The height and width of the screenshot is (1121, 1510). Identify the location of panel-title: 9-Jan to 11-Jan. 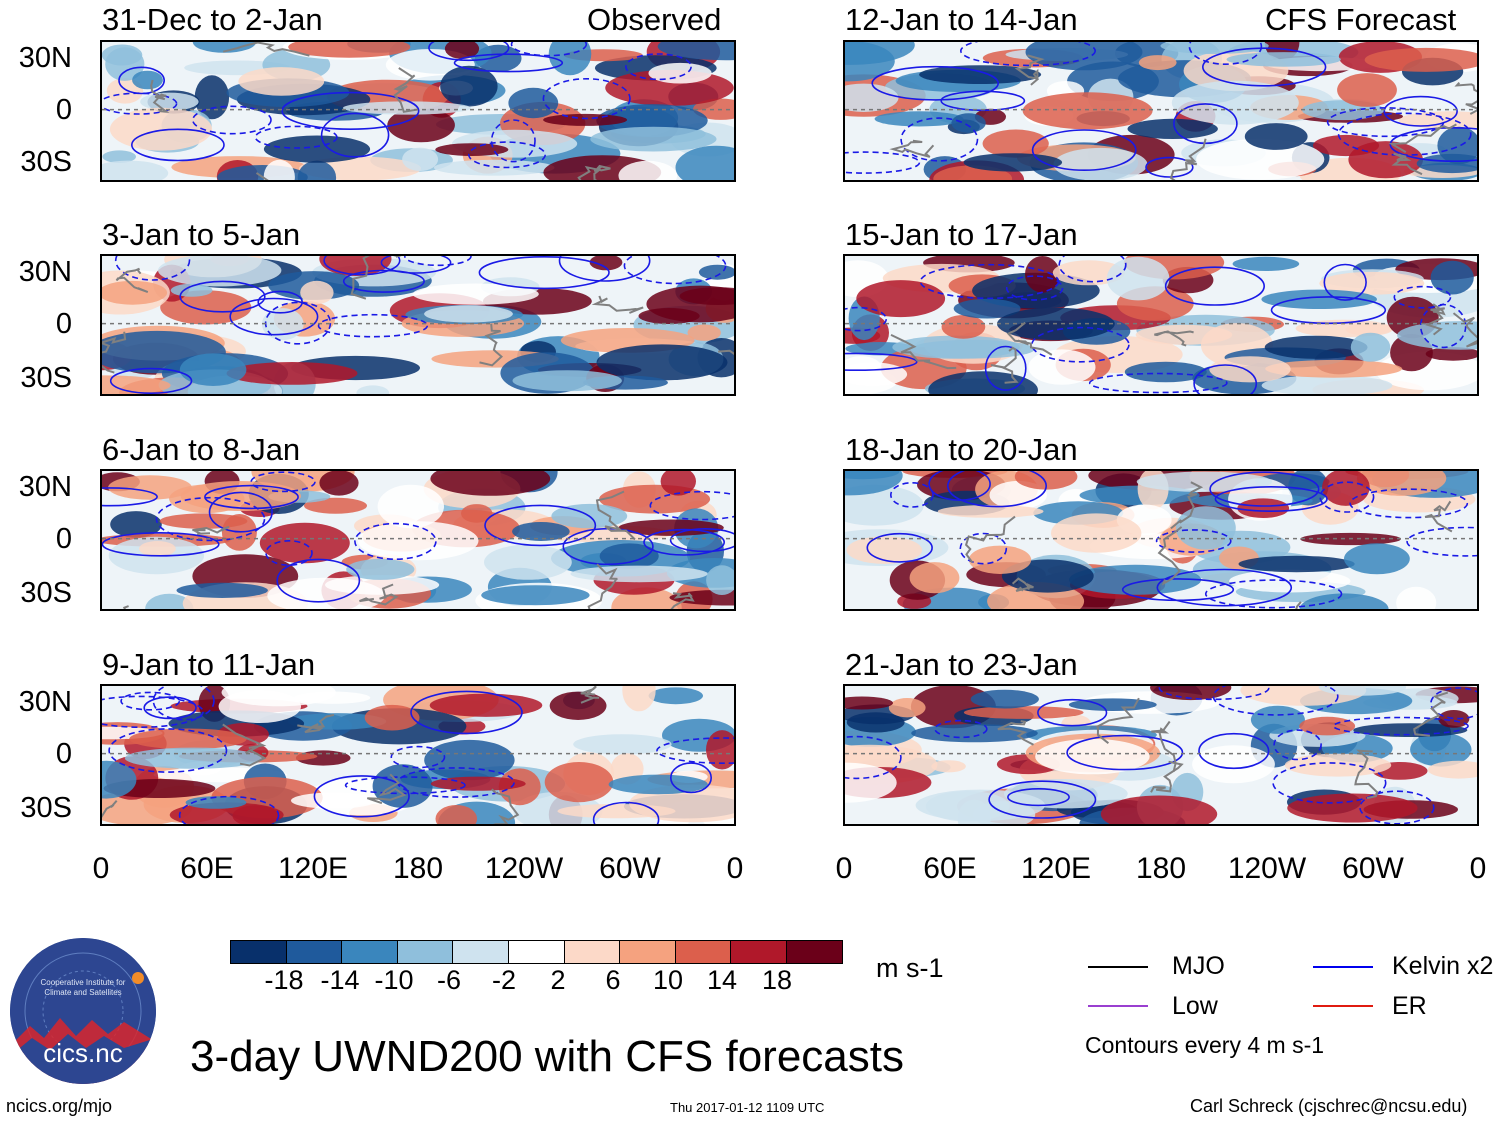
(209, 664).